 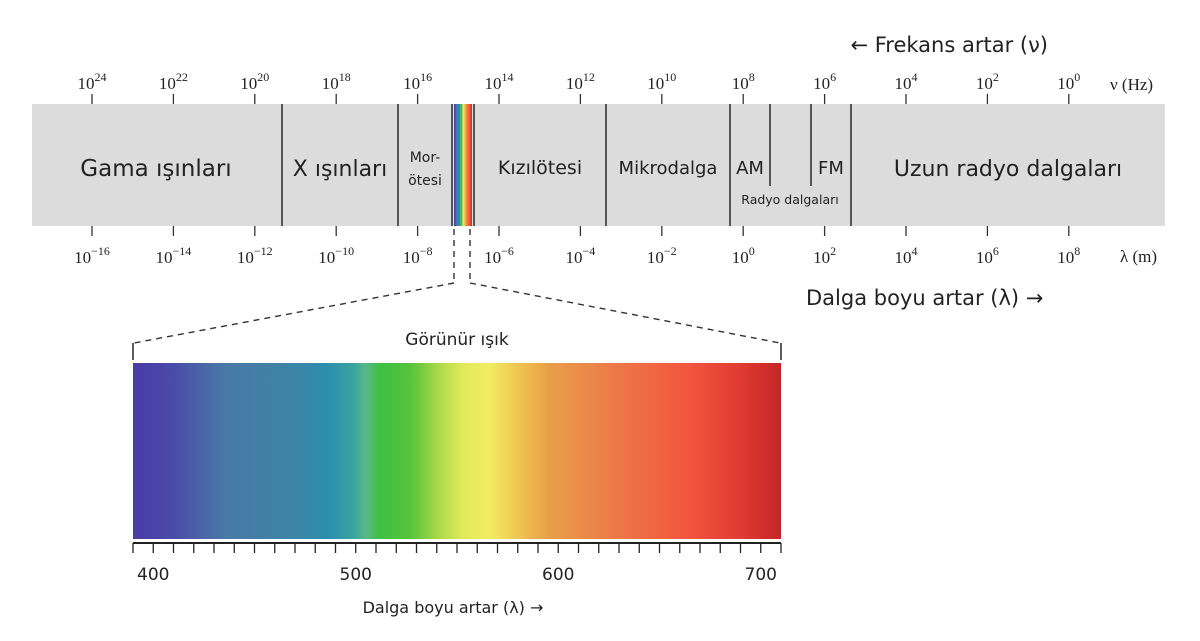 I want to click on region-microwave: Mikrodalga, so click(x=668, y=168).